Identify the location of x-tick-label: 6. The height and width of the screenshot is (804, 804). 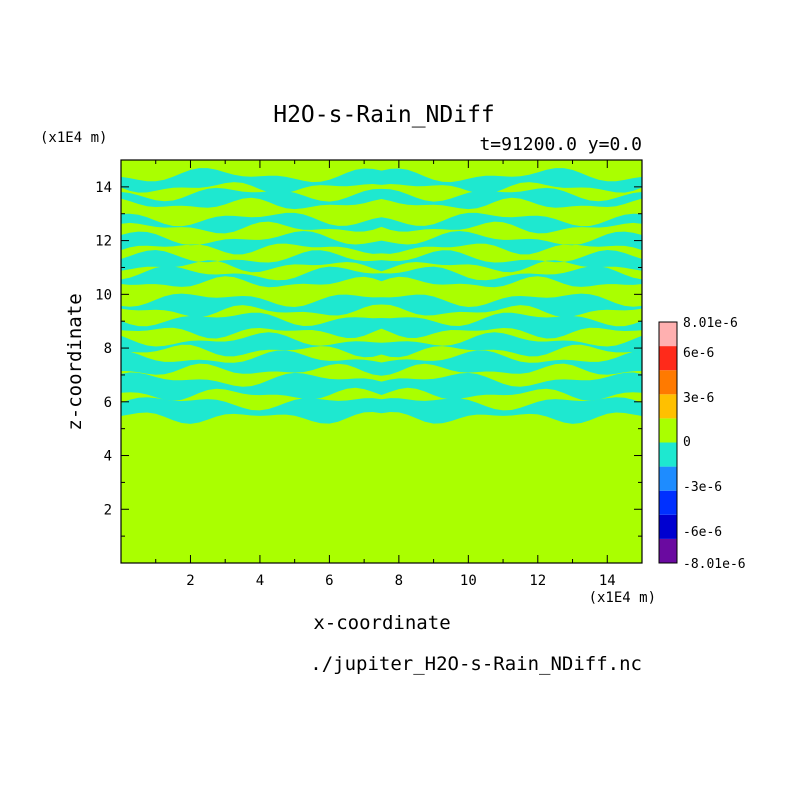
(329, 581).